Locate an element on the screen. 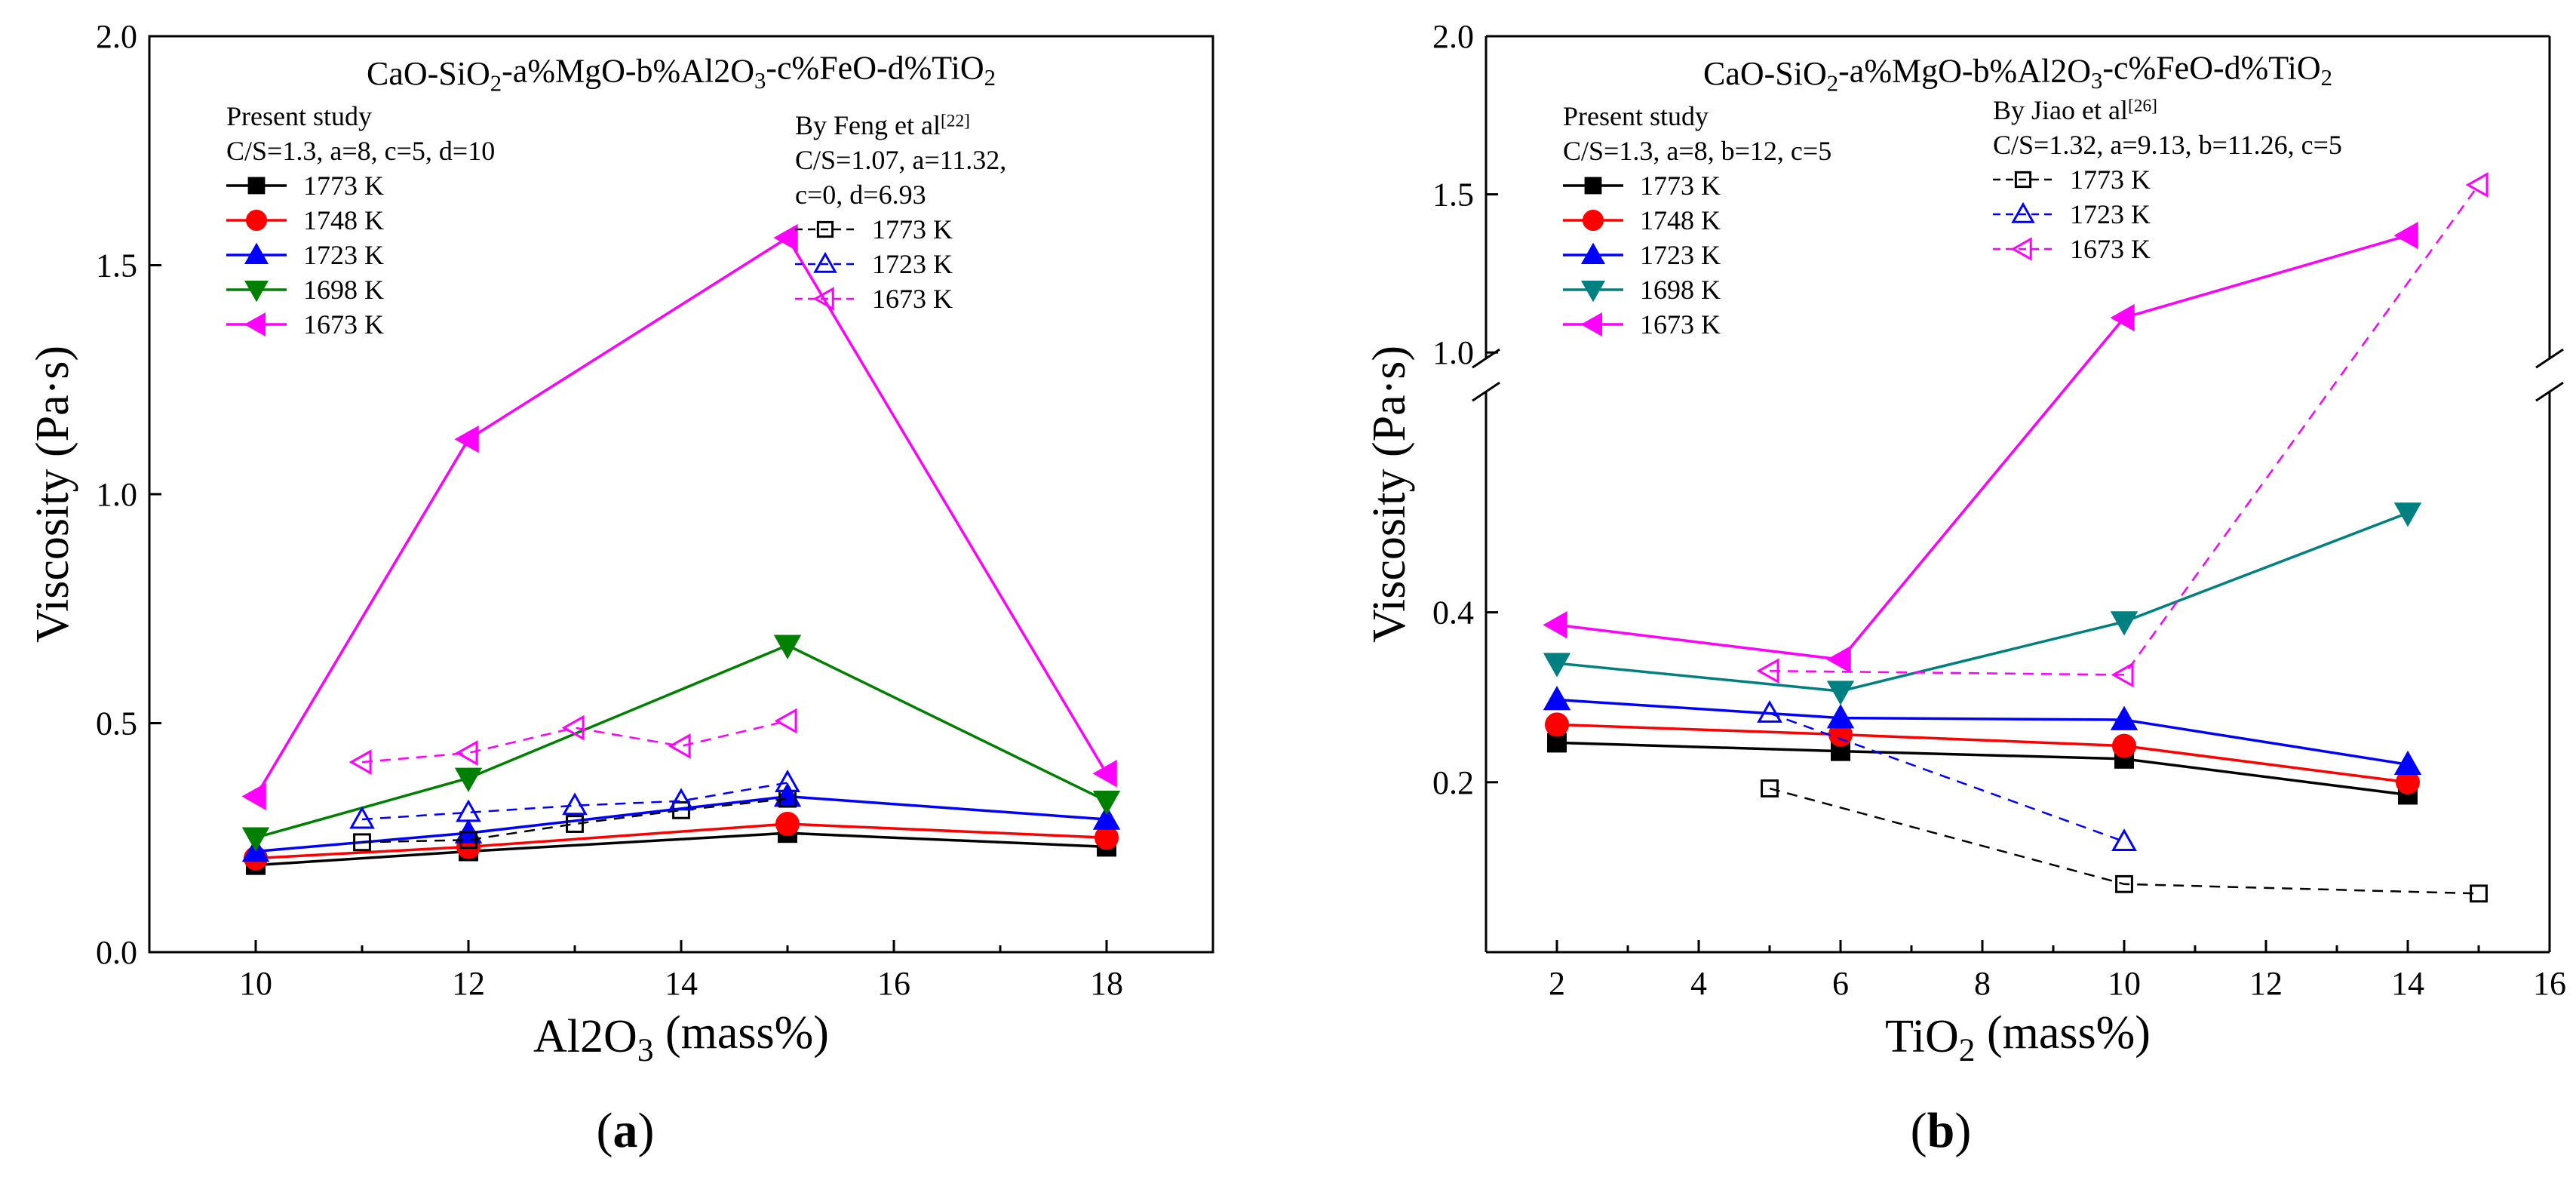 Image resolution: width=2576 pixels, height=1180 pixels. series-present-1723-K is located at coordinates (681, 822).